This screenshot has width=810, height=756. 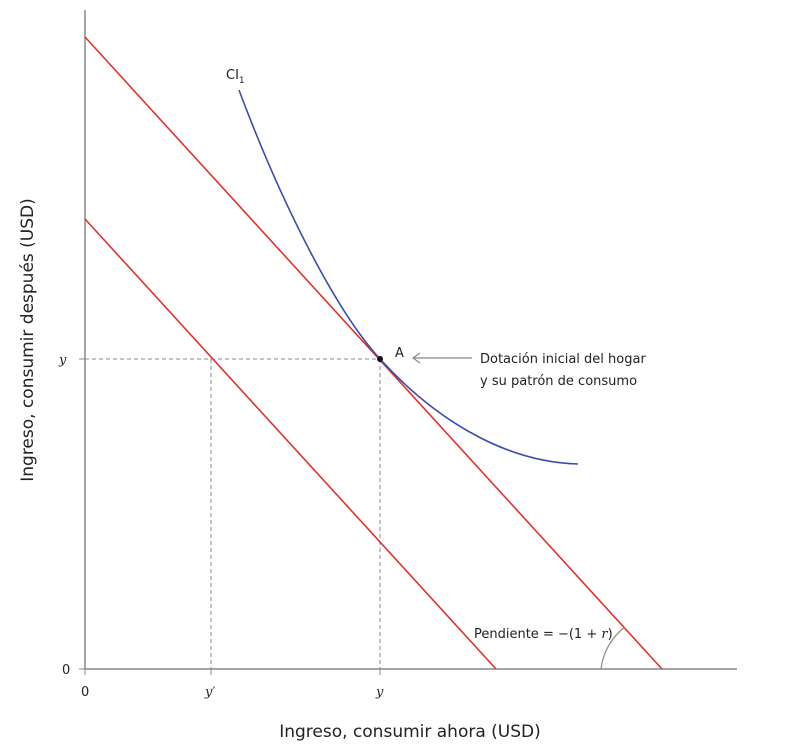 I want to click on x-tick-label-0: 0, so click(x=85, y=692).